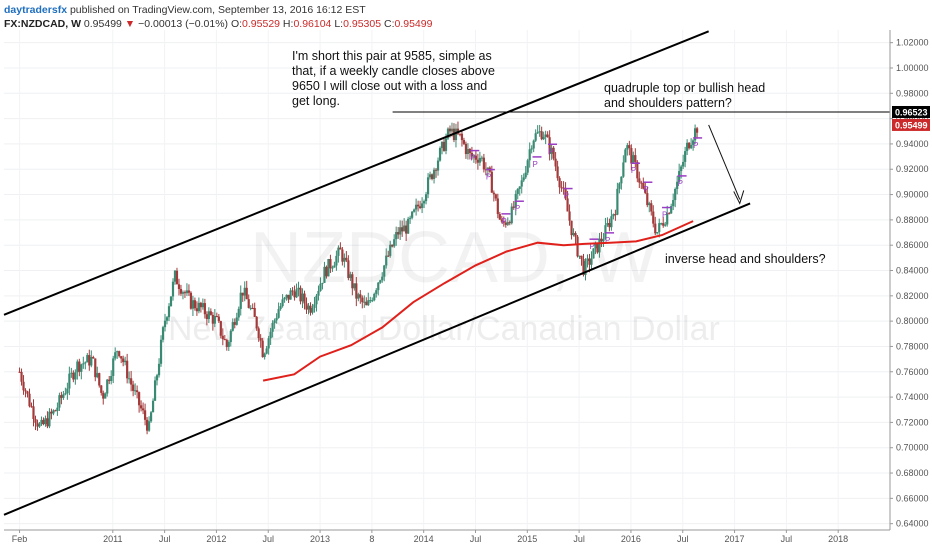 The image size is (932, 550). Describe the element at coordinates (912, 422) in the screenshot. I see `y-tick-label: 0.72000` at that location.